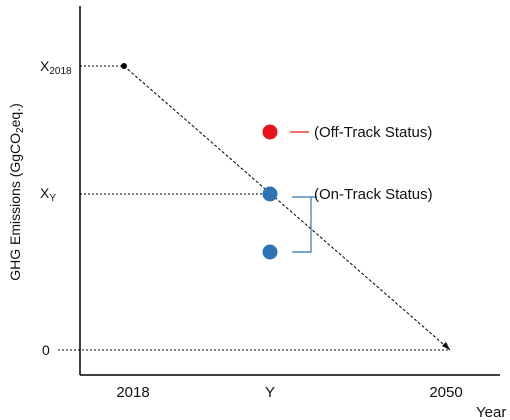 The width and height of the screenshot is (510, 420). What do you see at coordinates (16, 192) in the screenshot?
I see `y-axis-title: GHG Emissions (GgCO2eq.)` at bounding box center [16, 192].